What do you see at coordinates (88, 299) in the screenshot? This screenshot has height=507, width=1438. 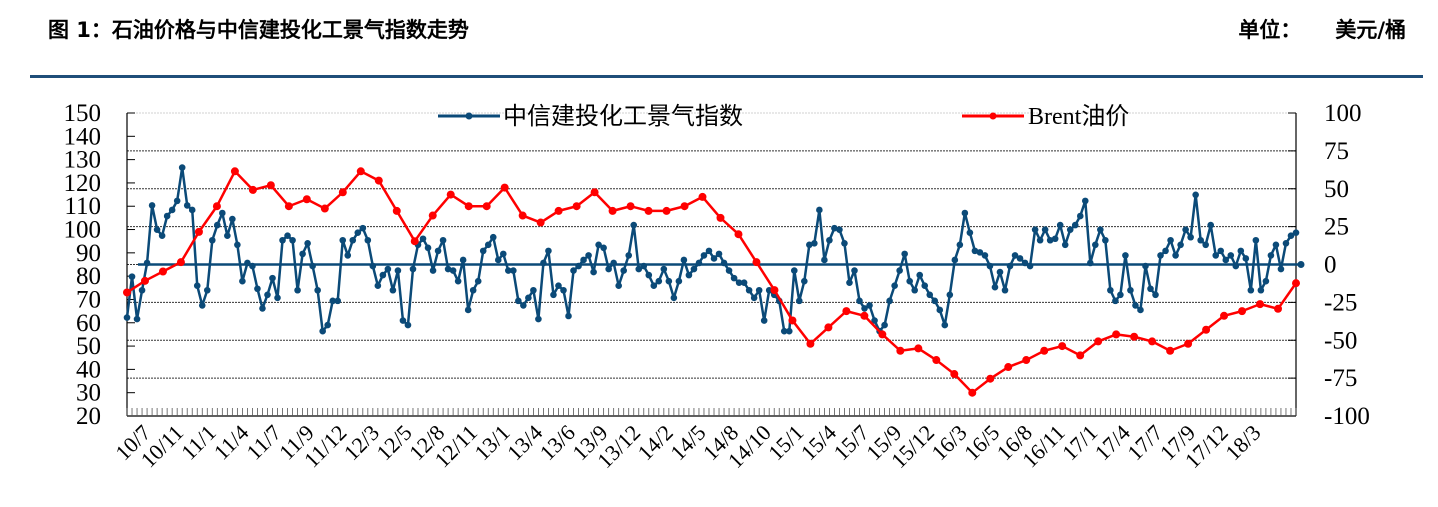 I see `left-tick-label: 70` at bounding box center [88, 299].